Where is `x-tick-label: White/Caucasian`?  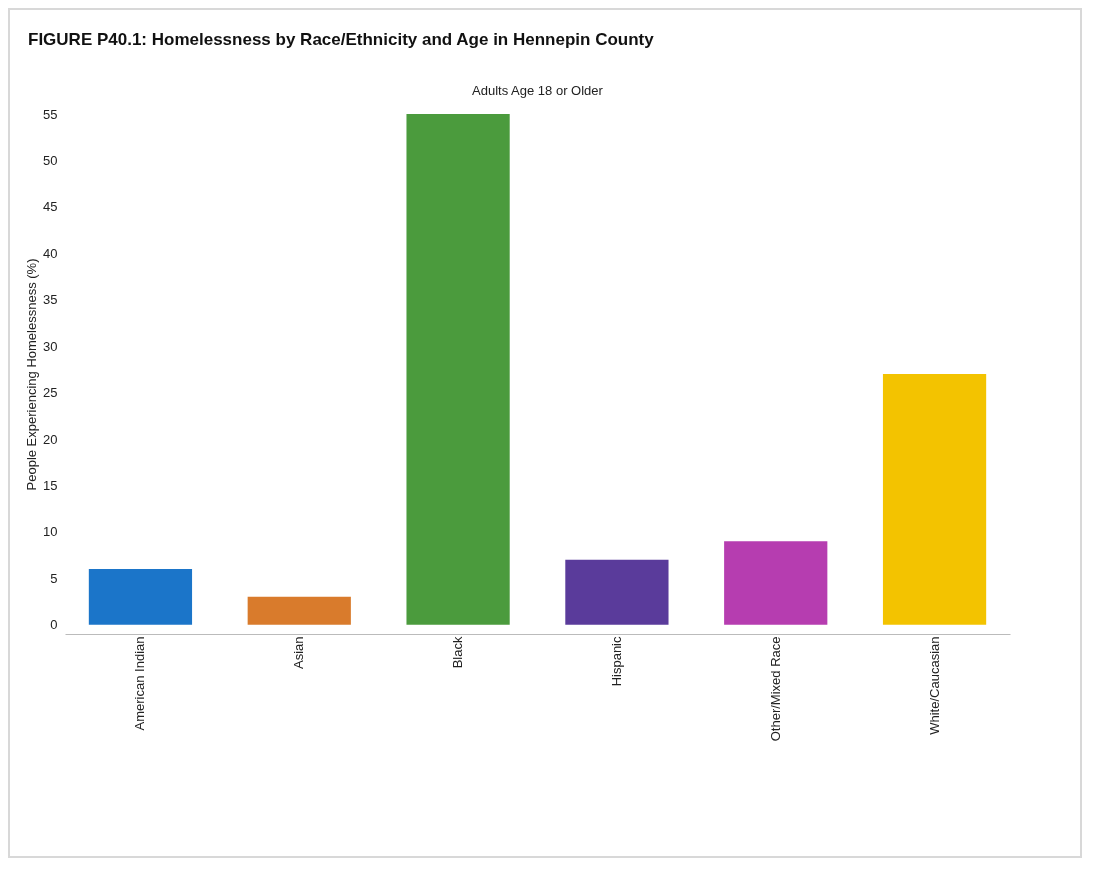
x-tick-label: White/Caucasian is located at coordinates (934, 685).